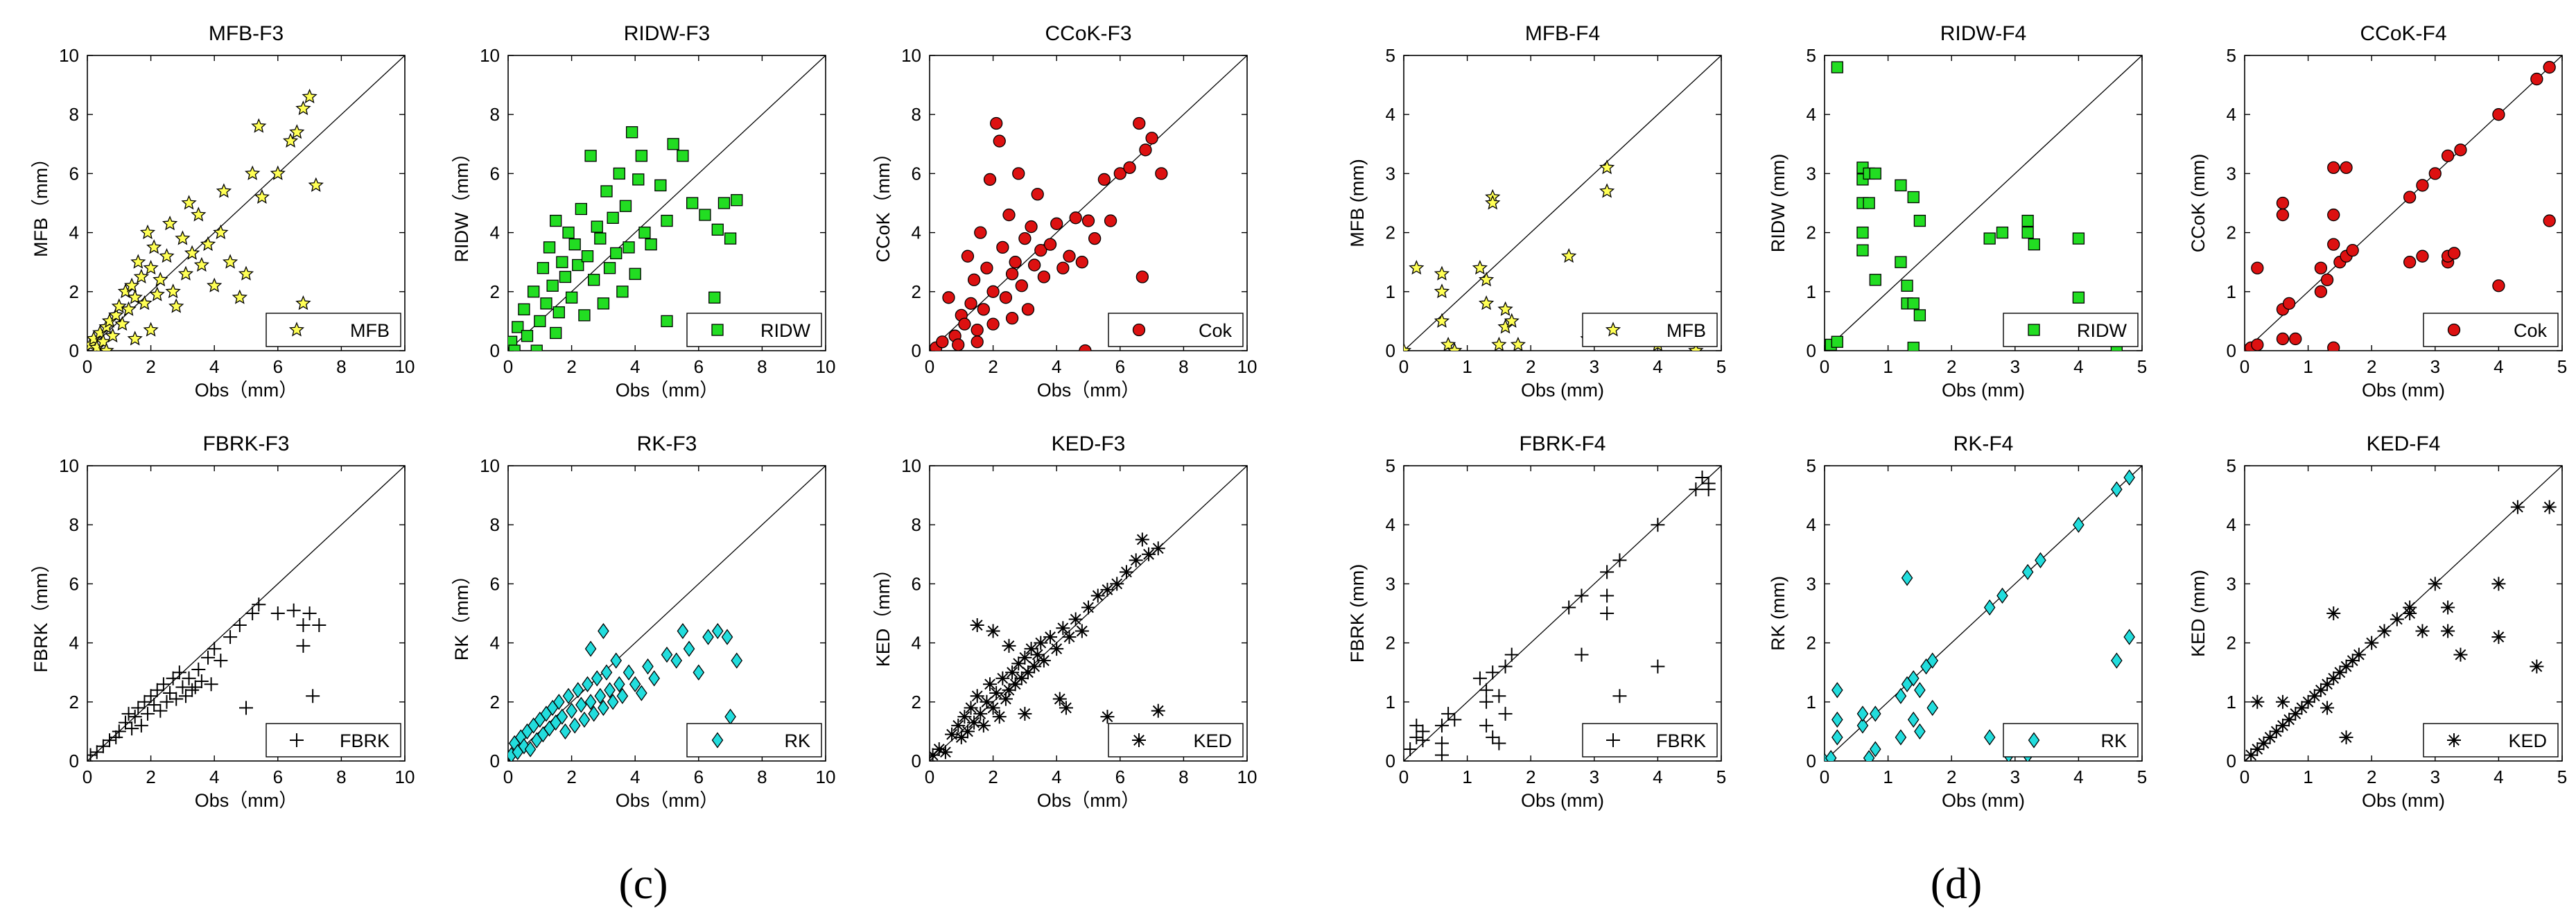  I want to click on chart-ked-f3: 0 2 4 6 8 10 0 2 4 6 8 10 KED-F3 Obs（mm） KED（mm） KED, so click(1065, 621).